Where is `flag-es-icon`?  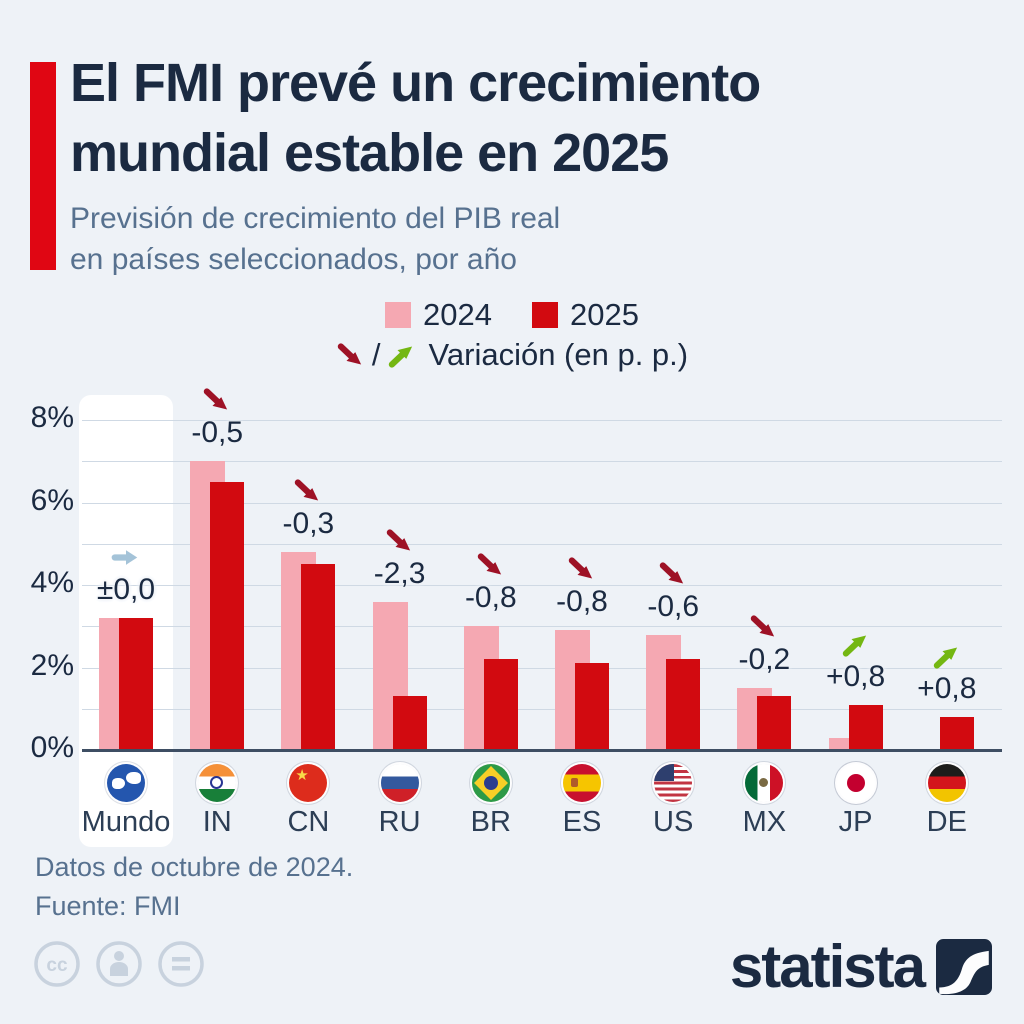
flag-es-icon is located at coordinates (582, 783).